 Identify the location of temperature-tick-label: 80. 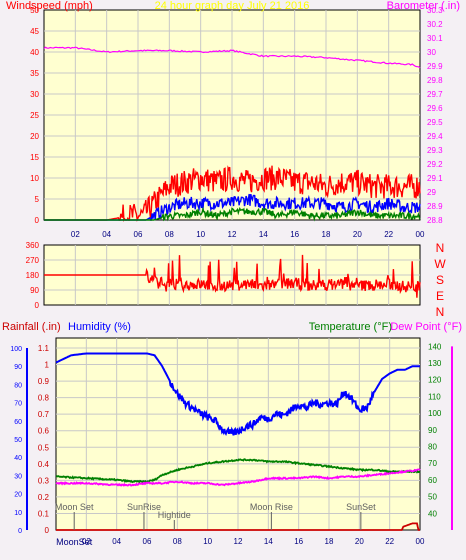
(432, 447).